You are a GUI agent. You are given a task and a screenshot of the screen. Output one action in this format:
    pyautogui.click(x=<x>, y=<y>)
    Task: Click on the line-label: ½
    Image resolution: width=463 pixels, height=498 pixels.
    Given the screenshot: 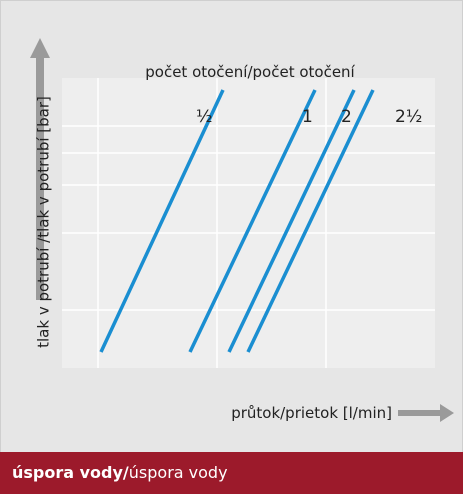 What is the action you would take?
    pyautogui.click(x=204, y=117)
    